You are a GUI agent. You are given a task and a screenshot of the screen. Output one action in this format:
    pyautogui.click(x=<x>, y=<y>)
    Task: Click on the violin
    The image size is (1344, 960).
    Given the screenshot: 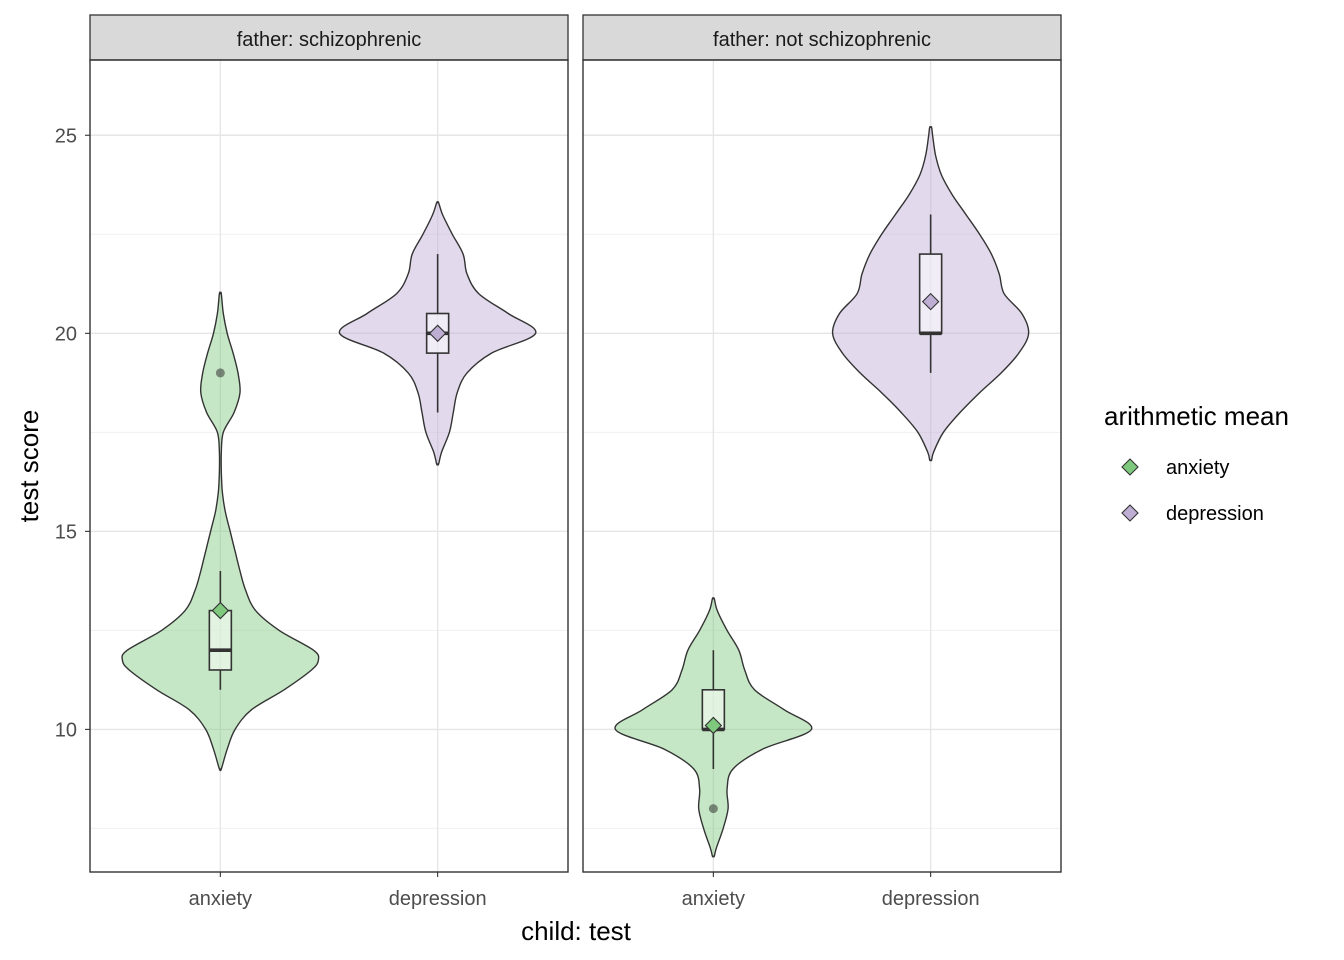 What is the action you would take?
    pyautogui.click(x=220, y=531)
    